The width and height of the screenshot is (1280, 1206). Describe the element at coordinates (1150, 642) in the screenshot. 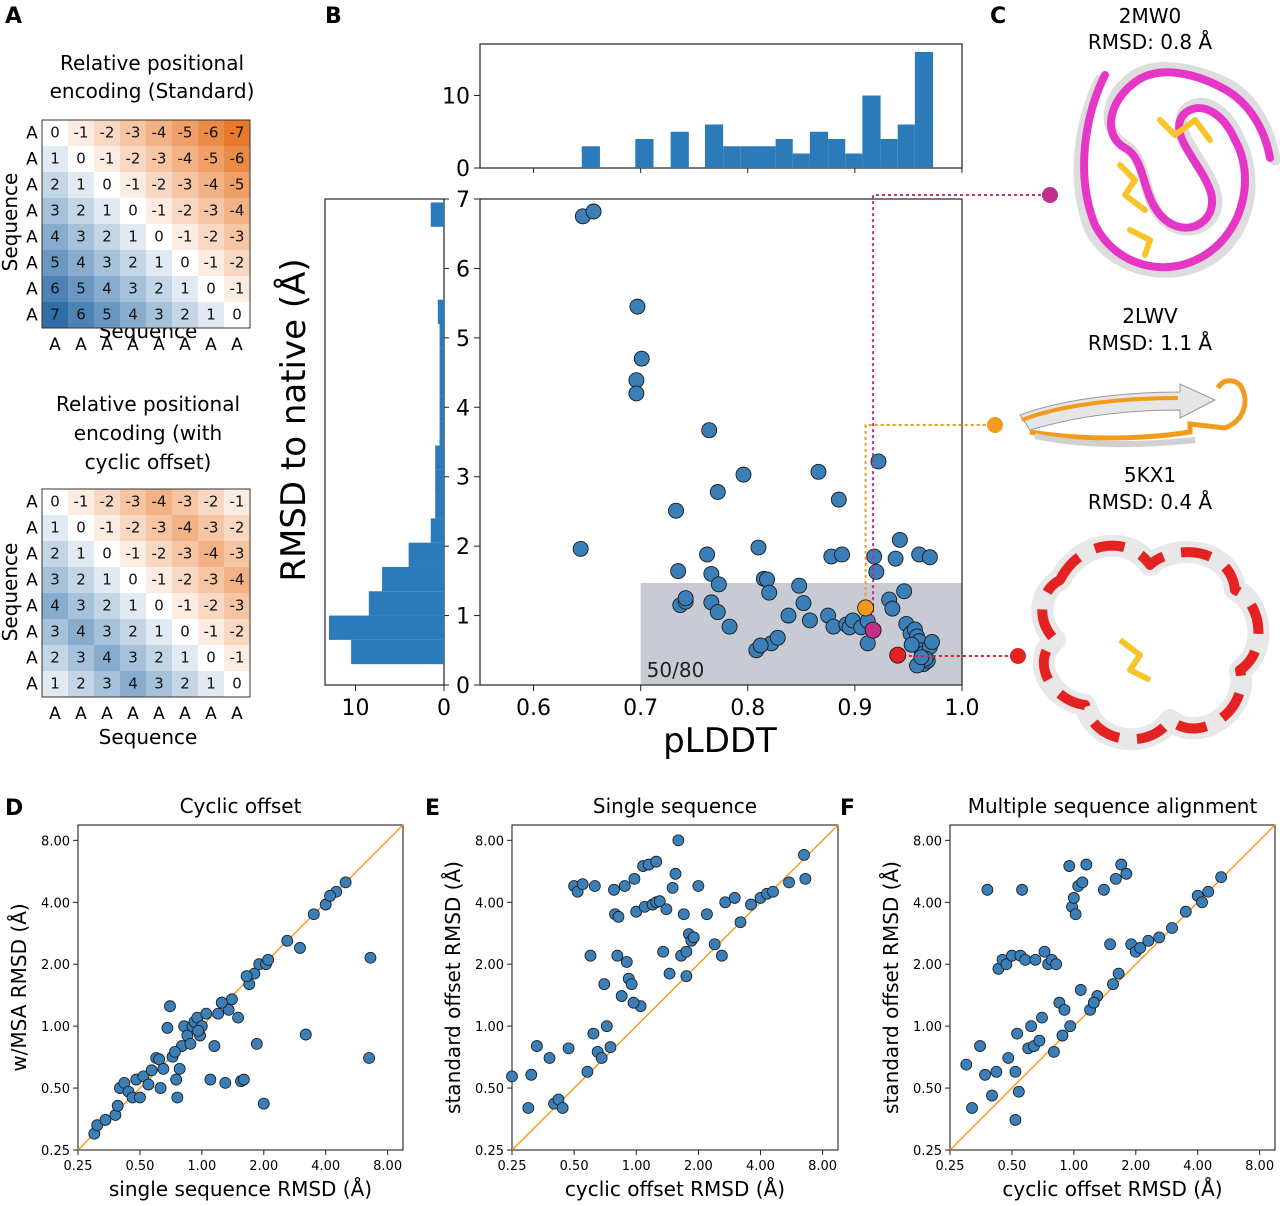

I see `structure-3-cartoon` at that location.